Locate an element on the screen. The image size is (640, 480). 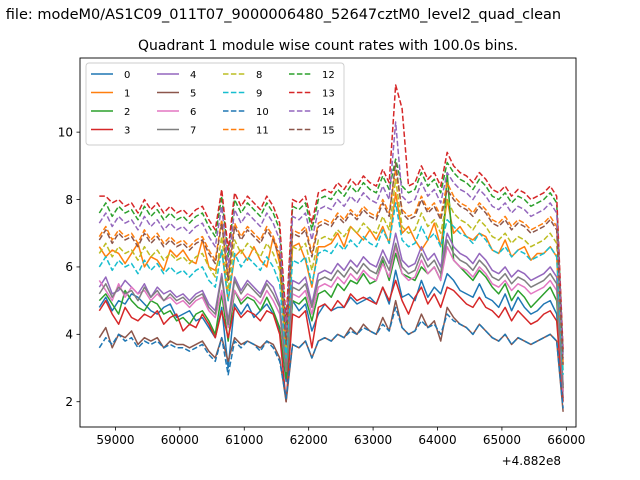
legend-label-8: 8 is located at coordinates (259, 75).